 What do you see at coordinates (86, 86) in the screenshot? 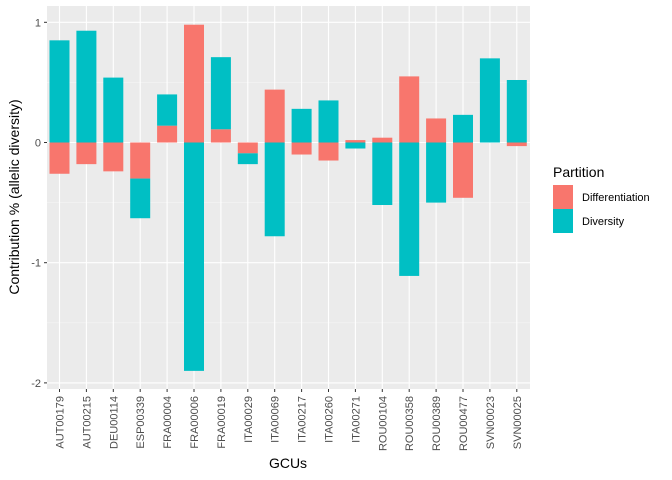
I see `bar-diversity-aut00215` at bounding box center [86, 86].